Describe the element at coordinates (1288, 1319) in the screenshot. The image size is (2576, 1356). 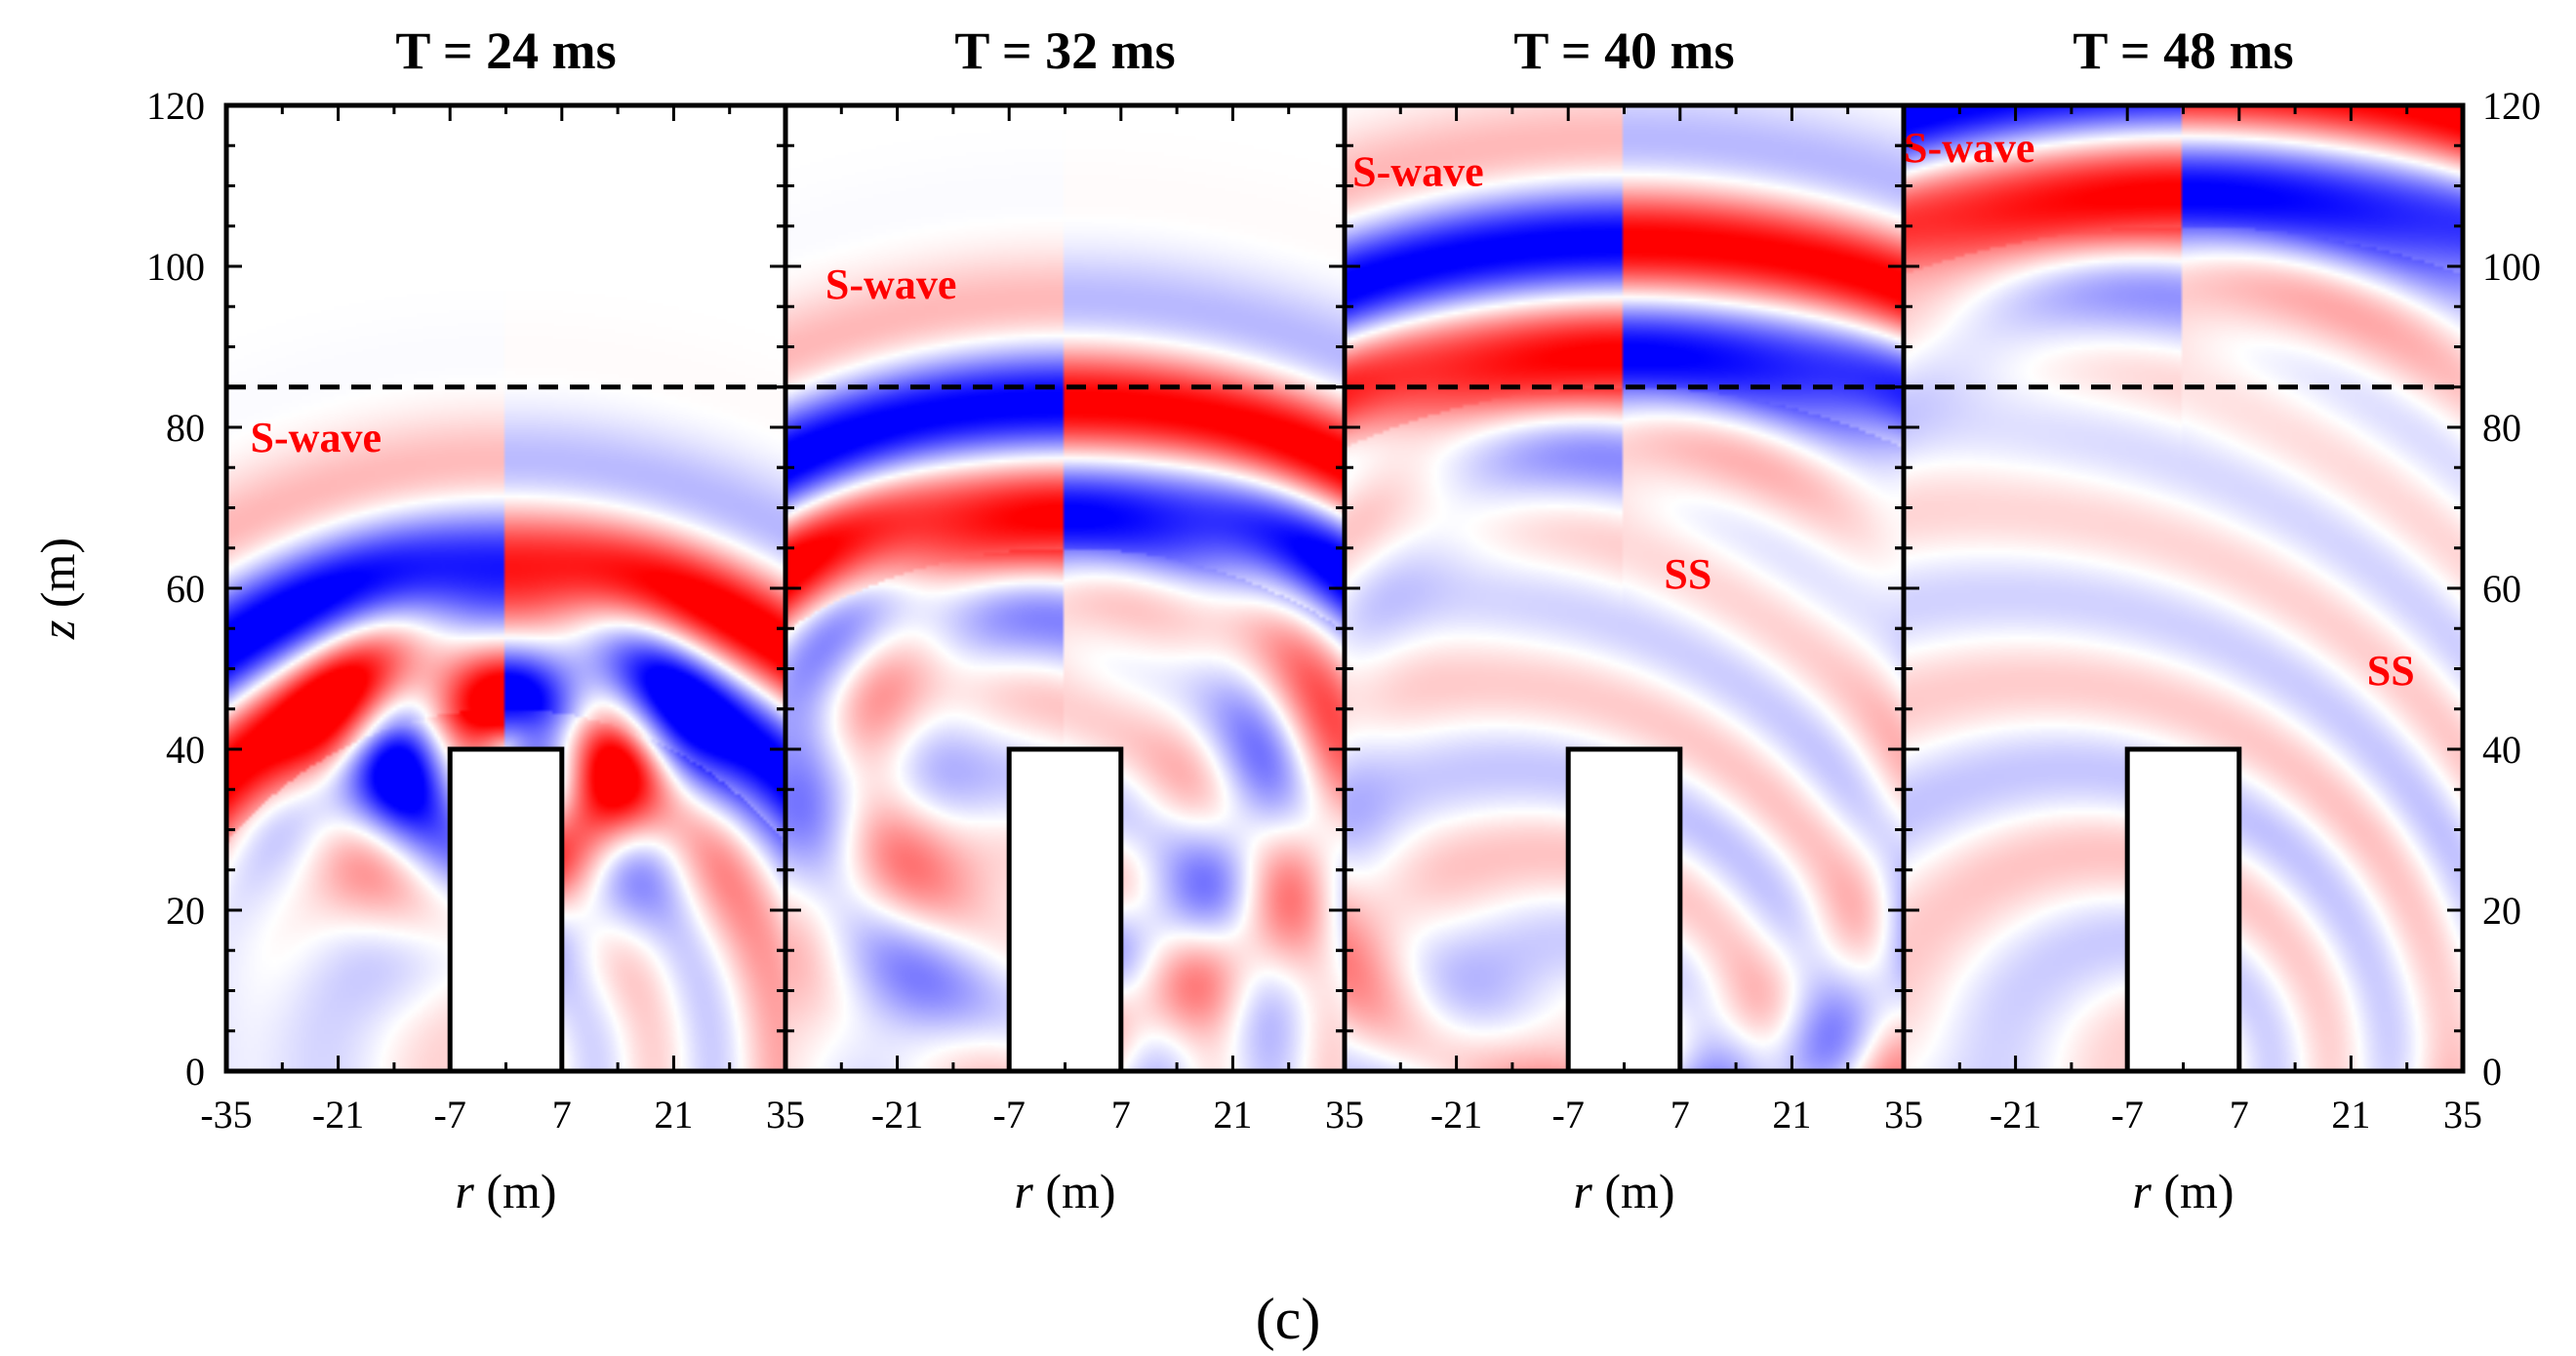
I see `figure-caption: (c)` at that location.